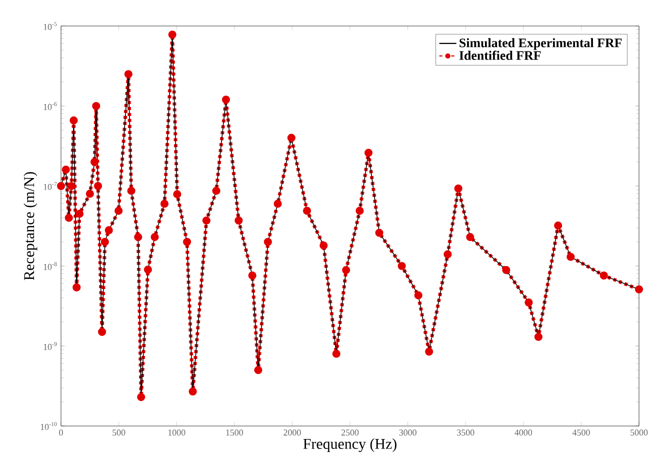  Describe the element at coordinates (639, 433) in the screenshot. I see `x-tick-label: 5000` at that location.